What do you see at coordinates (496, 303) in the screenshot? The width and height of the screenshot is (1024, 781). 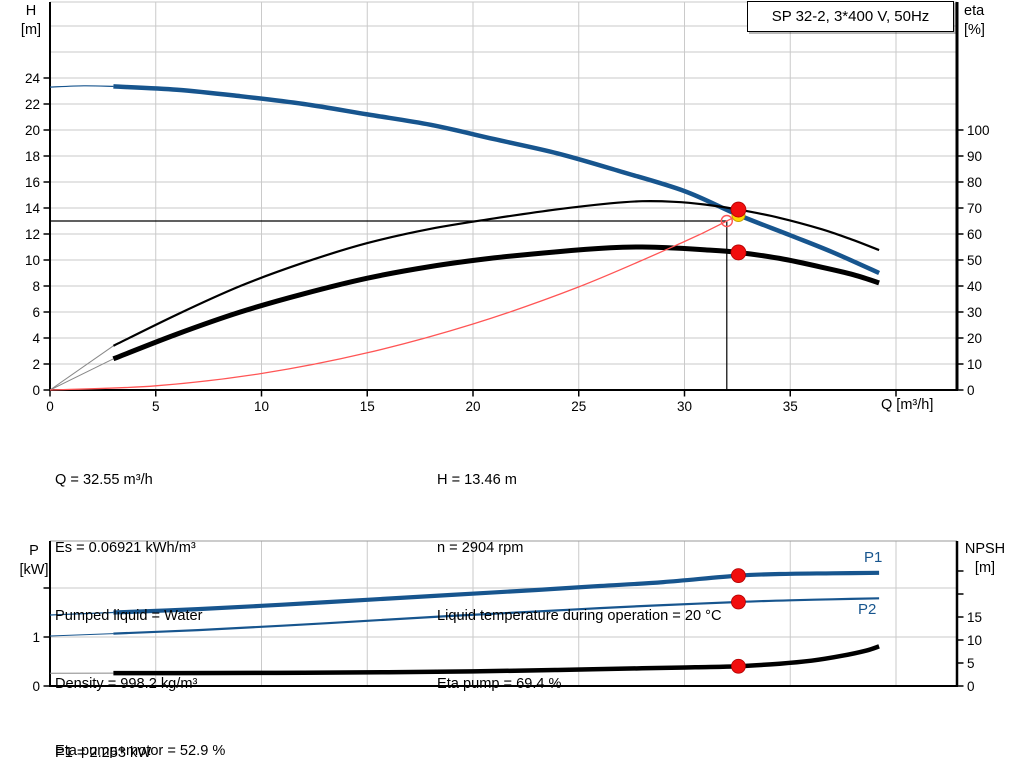 I see `eta-pump-motor-curve` at bounding box center [496, 303].